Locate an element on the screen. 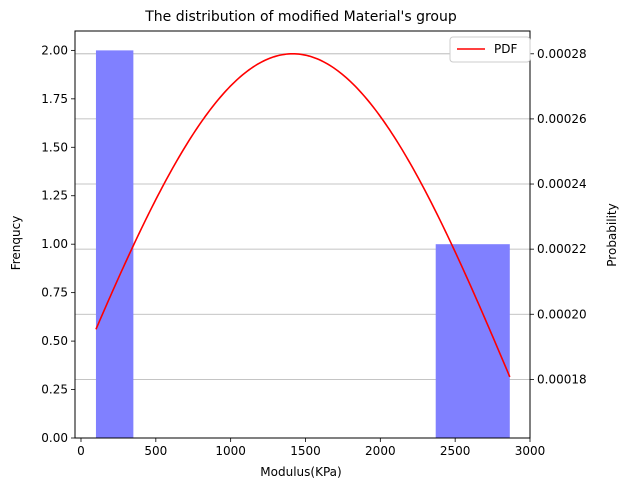 The width and height of the screenshot is (630, 490). x-tick-label: 3000 is located at coordinates (530, 451).